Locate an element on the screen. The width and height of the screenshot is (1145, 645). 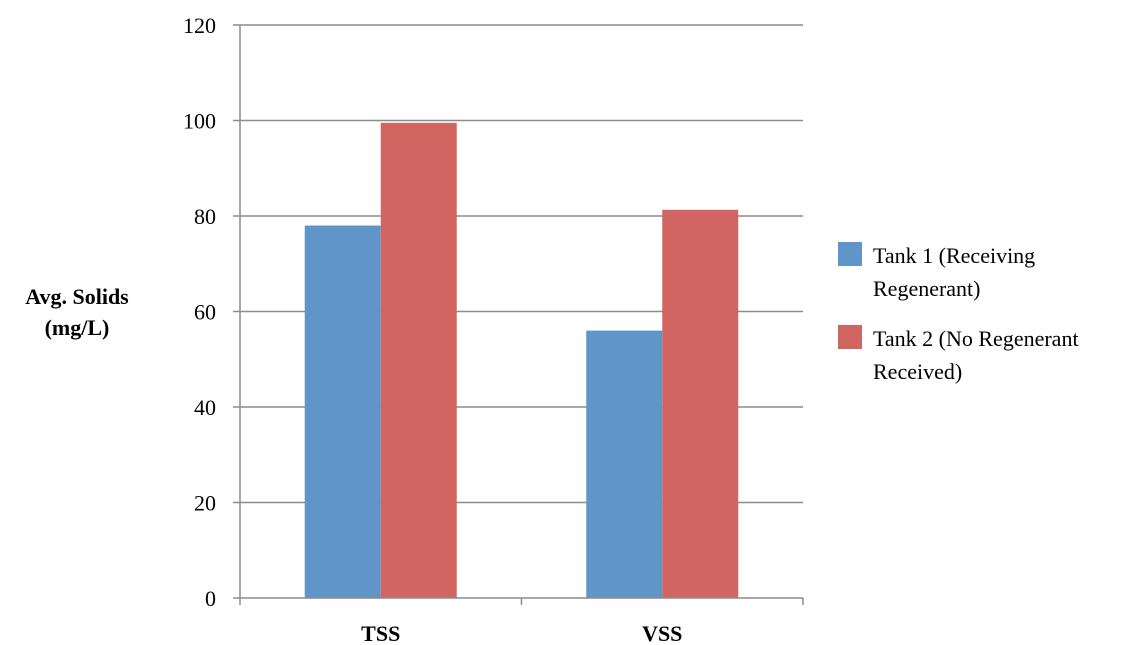
y-tick-label-80: 80 is located at coordinates (205, 216).